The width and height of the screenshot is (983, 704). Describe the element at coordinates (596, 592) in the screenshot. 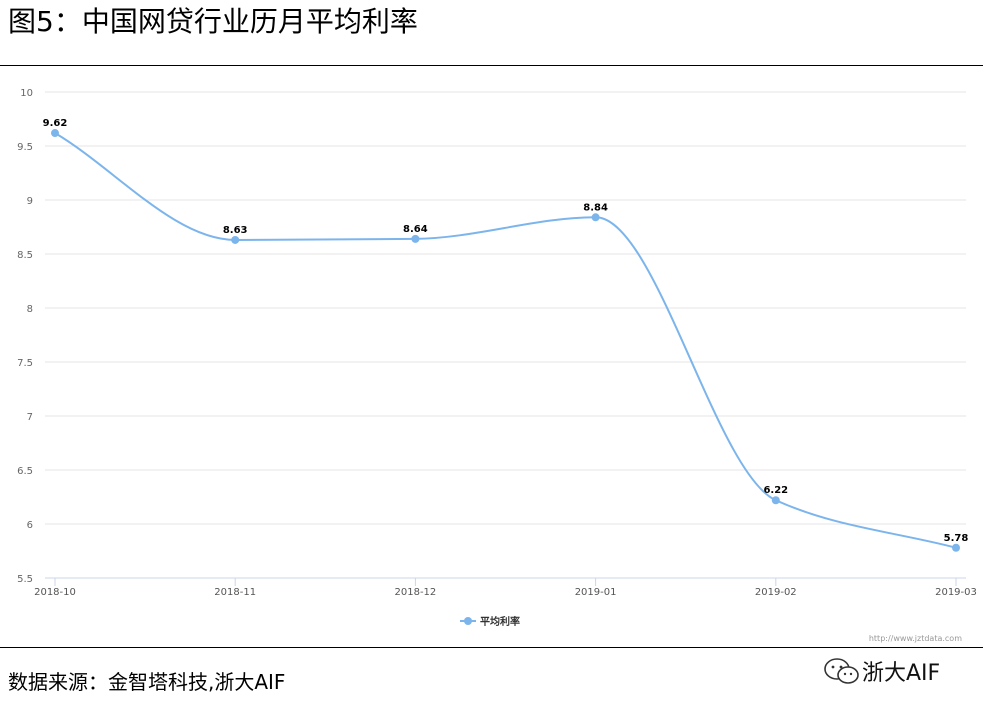

I see `x-tick-label: 2019-01` at that location.